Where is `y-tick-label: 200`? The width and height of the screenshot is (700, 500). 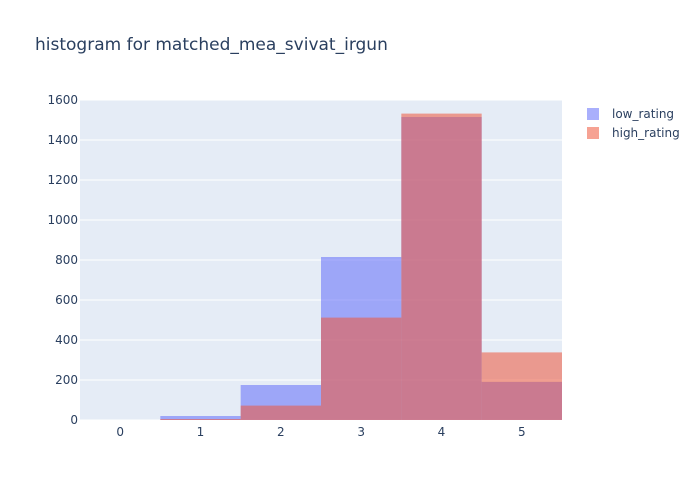 y-tick-label: 200 is located at coordinates (66, 380).